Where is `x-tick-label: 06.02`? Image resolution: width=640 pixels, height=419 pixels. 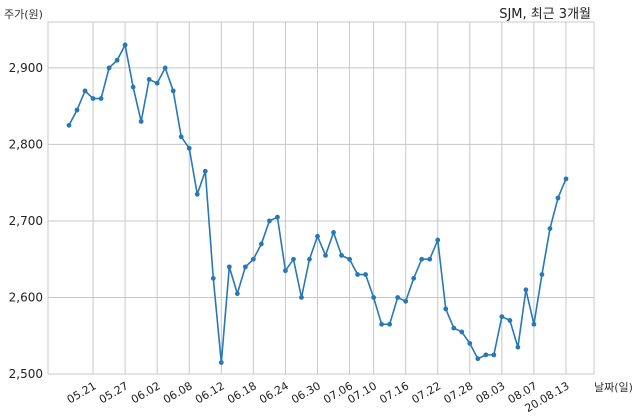 x-tick-label: 06.02 is located at coordinates (146, 392).